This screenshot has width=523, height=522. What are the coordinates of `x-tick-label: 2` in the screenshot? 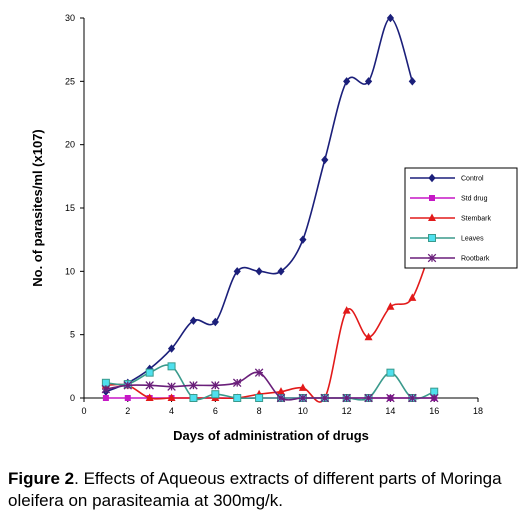 It's located at (127, 411).